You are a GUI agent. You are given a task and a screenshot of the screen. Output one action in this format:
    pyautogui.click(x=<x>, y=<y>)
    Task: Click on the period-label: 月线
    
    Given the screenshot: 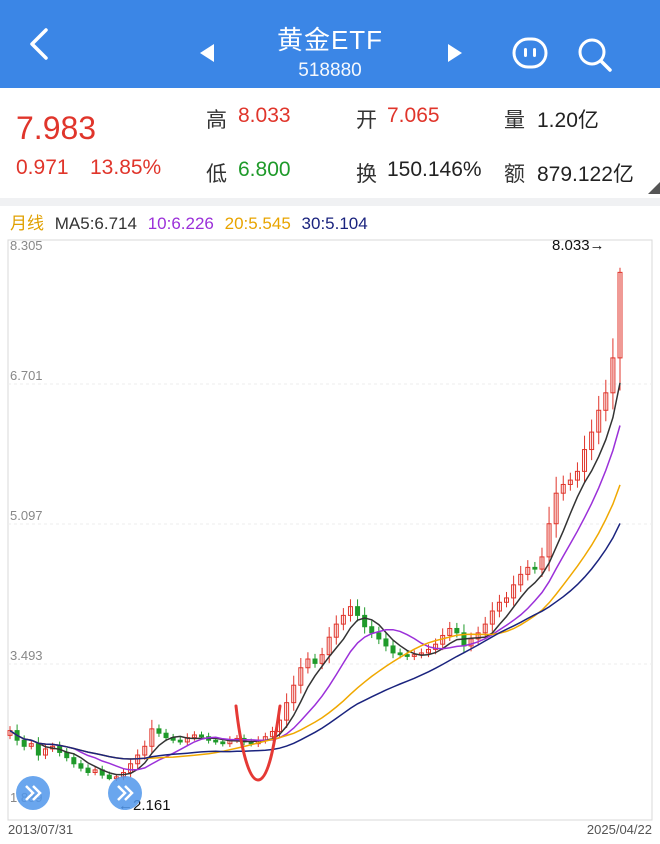 What is the action you would take?
    pyautogui.click(x=27, y=223)
    